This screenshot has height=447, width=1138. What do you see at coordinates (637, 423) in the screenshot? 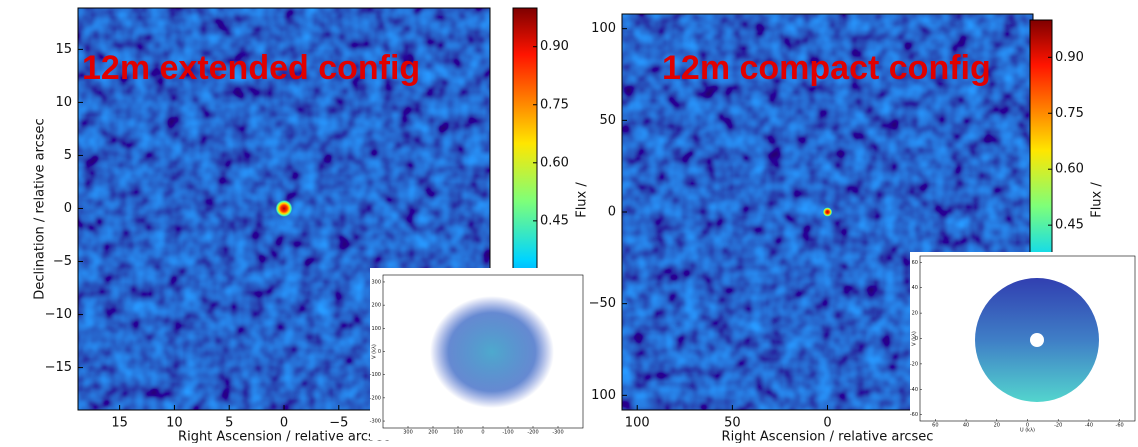
I see `x-tick-label: 100` at bounding box center [637, 423].